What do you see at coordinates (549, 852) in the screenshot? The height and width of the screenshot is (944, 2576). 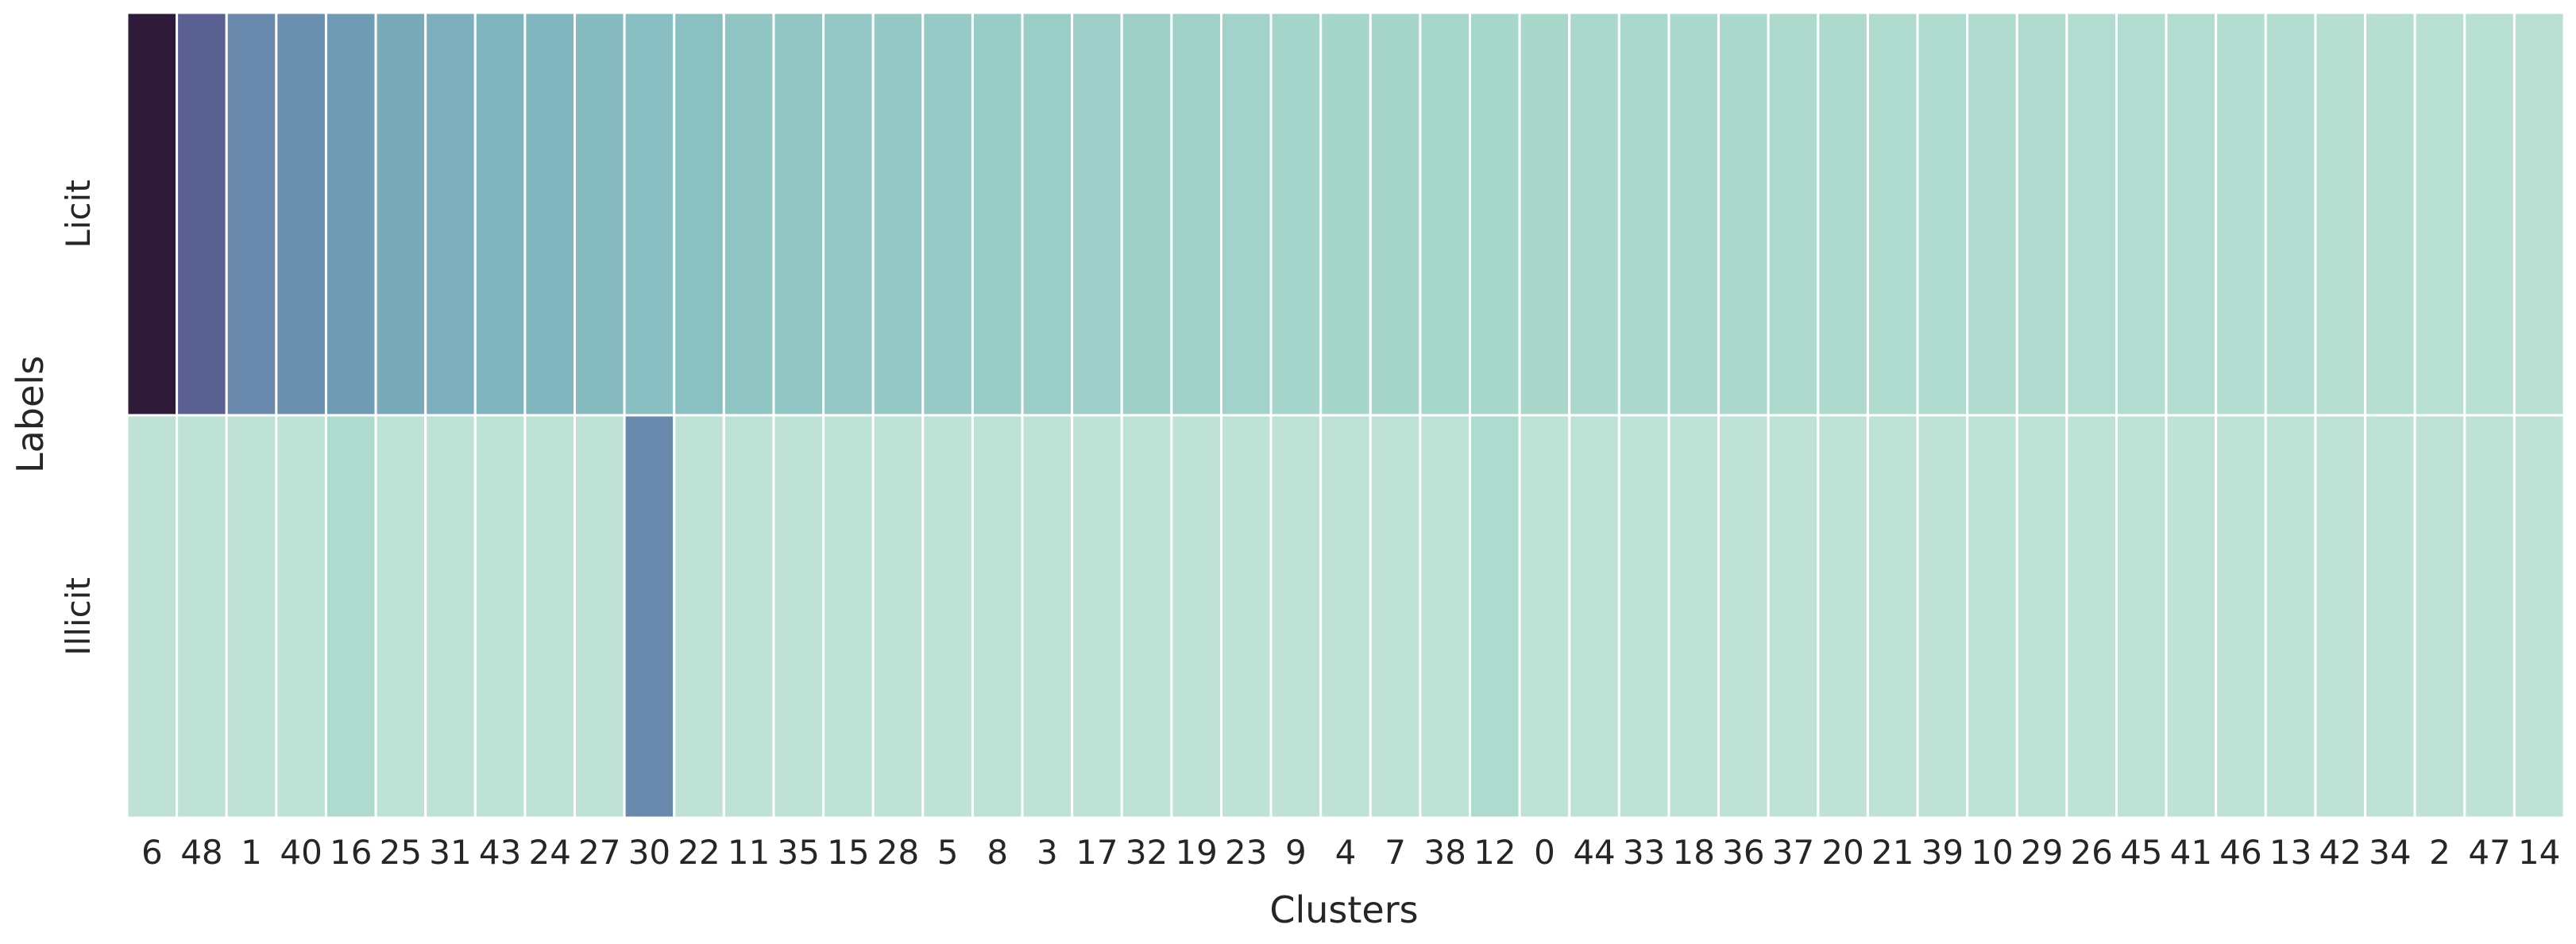 I see `x-tick-label: 24` at bounding box center [549, 852].